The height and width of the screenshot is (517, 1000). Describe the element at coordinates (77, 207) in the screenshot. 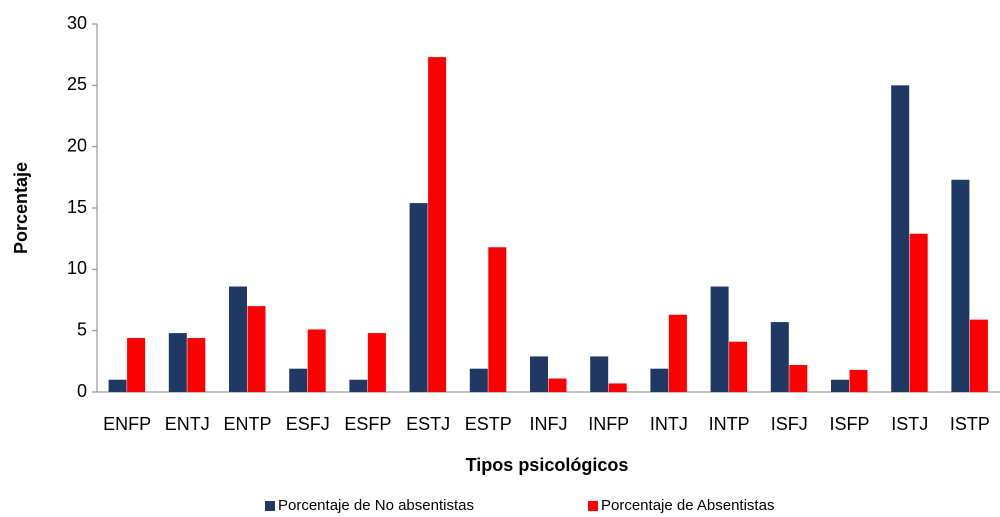

I see `y-tick-label: 15` at that location.